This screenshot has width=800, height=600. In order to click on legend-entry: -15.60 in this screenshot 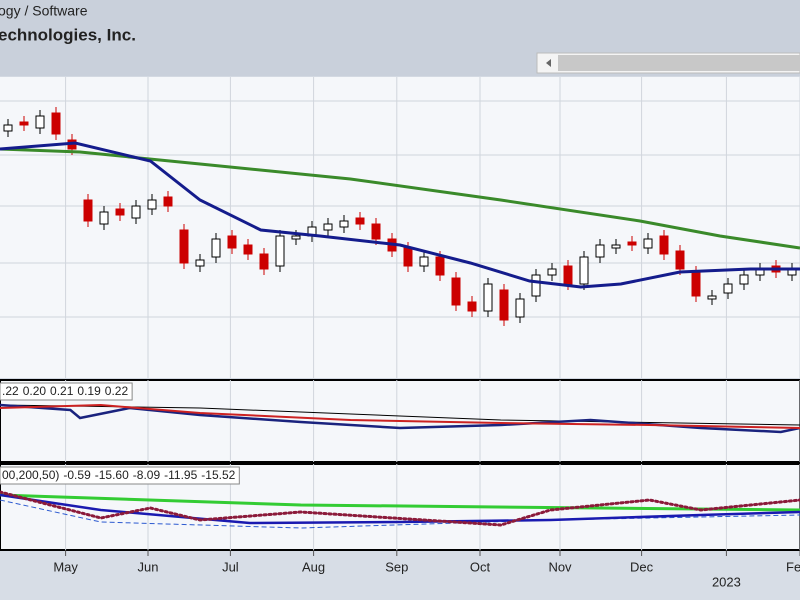, I will do `click(112, 475)`.